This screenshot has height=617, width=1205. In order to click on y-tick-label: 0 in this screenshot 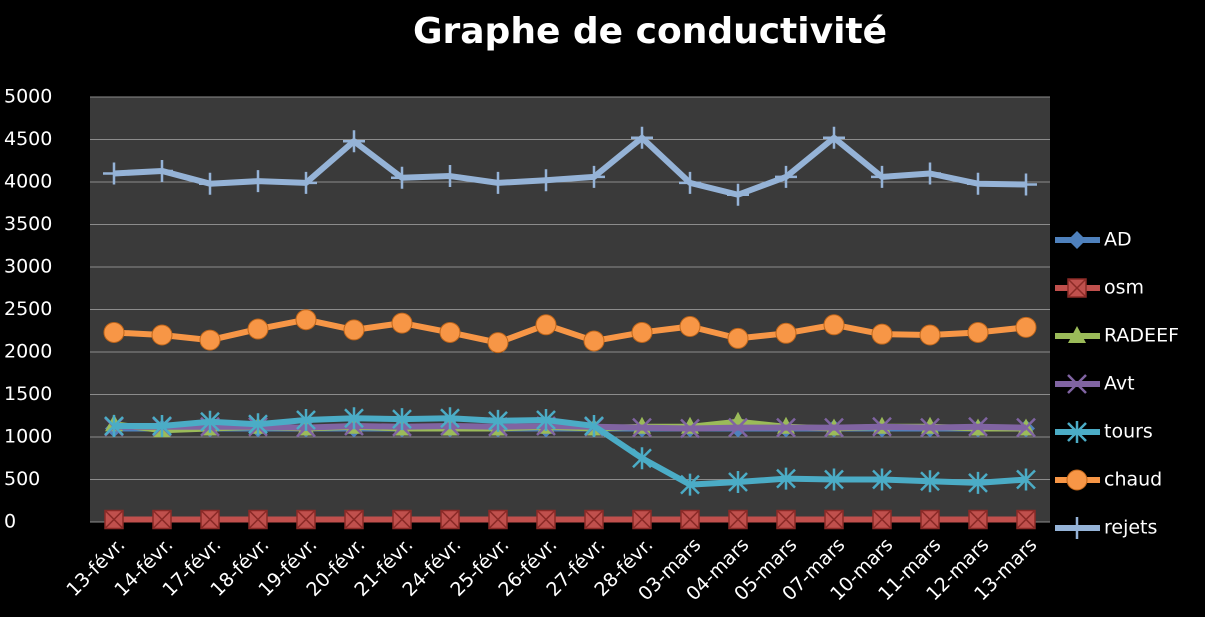, I will do `click(10, 522)`.